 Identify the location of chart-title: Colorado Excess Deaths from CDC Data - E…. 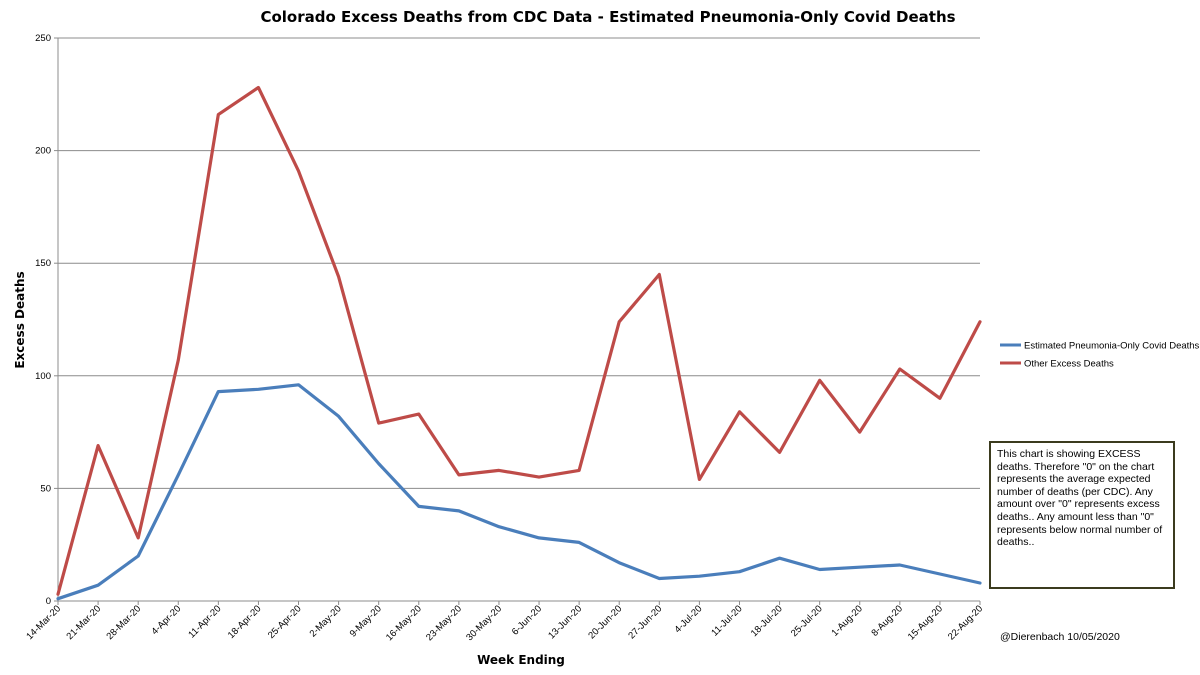
(607, 17).